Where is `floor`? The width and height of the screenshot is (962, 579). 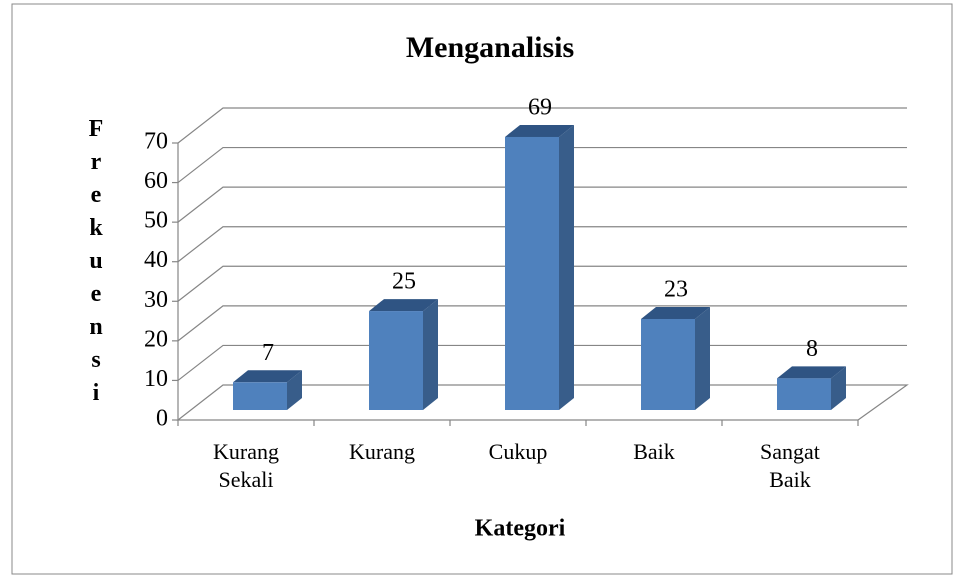 floor is located at coordinates (542, 402).